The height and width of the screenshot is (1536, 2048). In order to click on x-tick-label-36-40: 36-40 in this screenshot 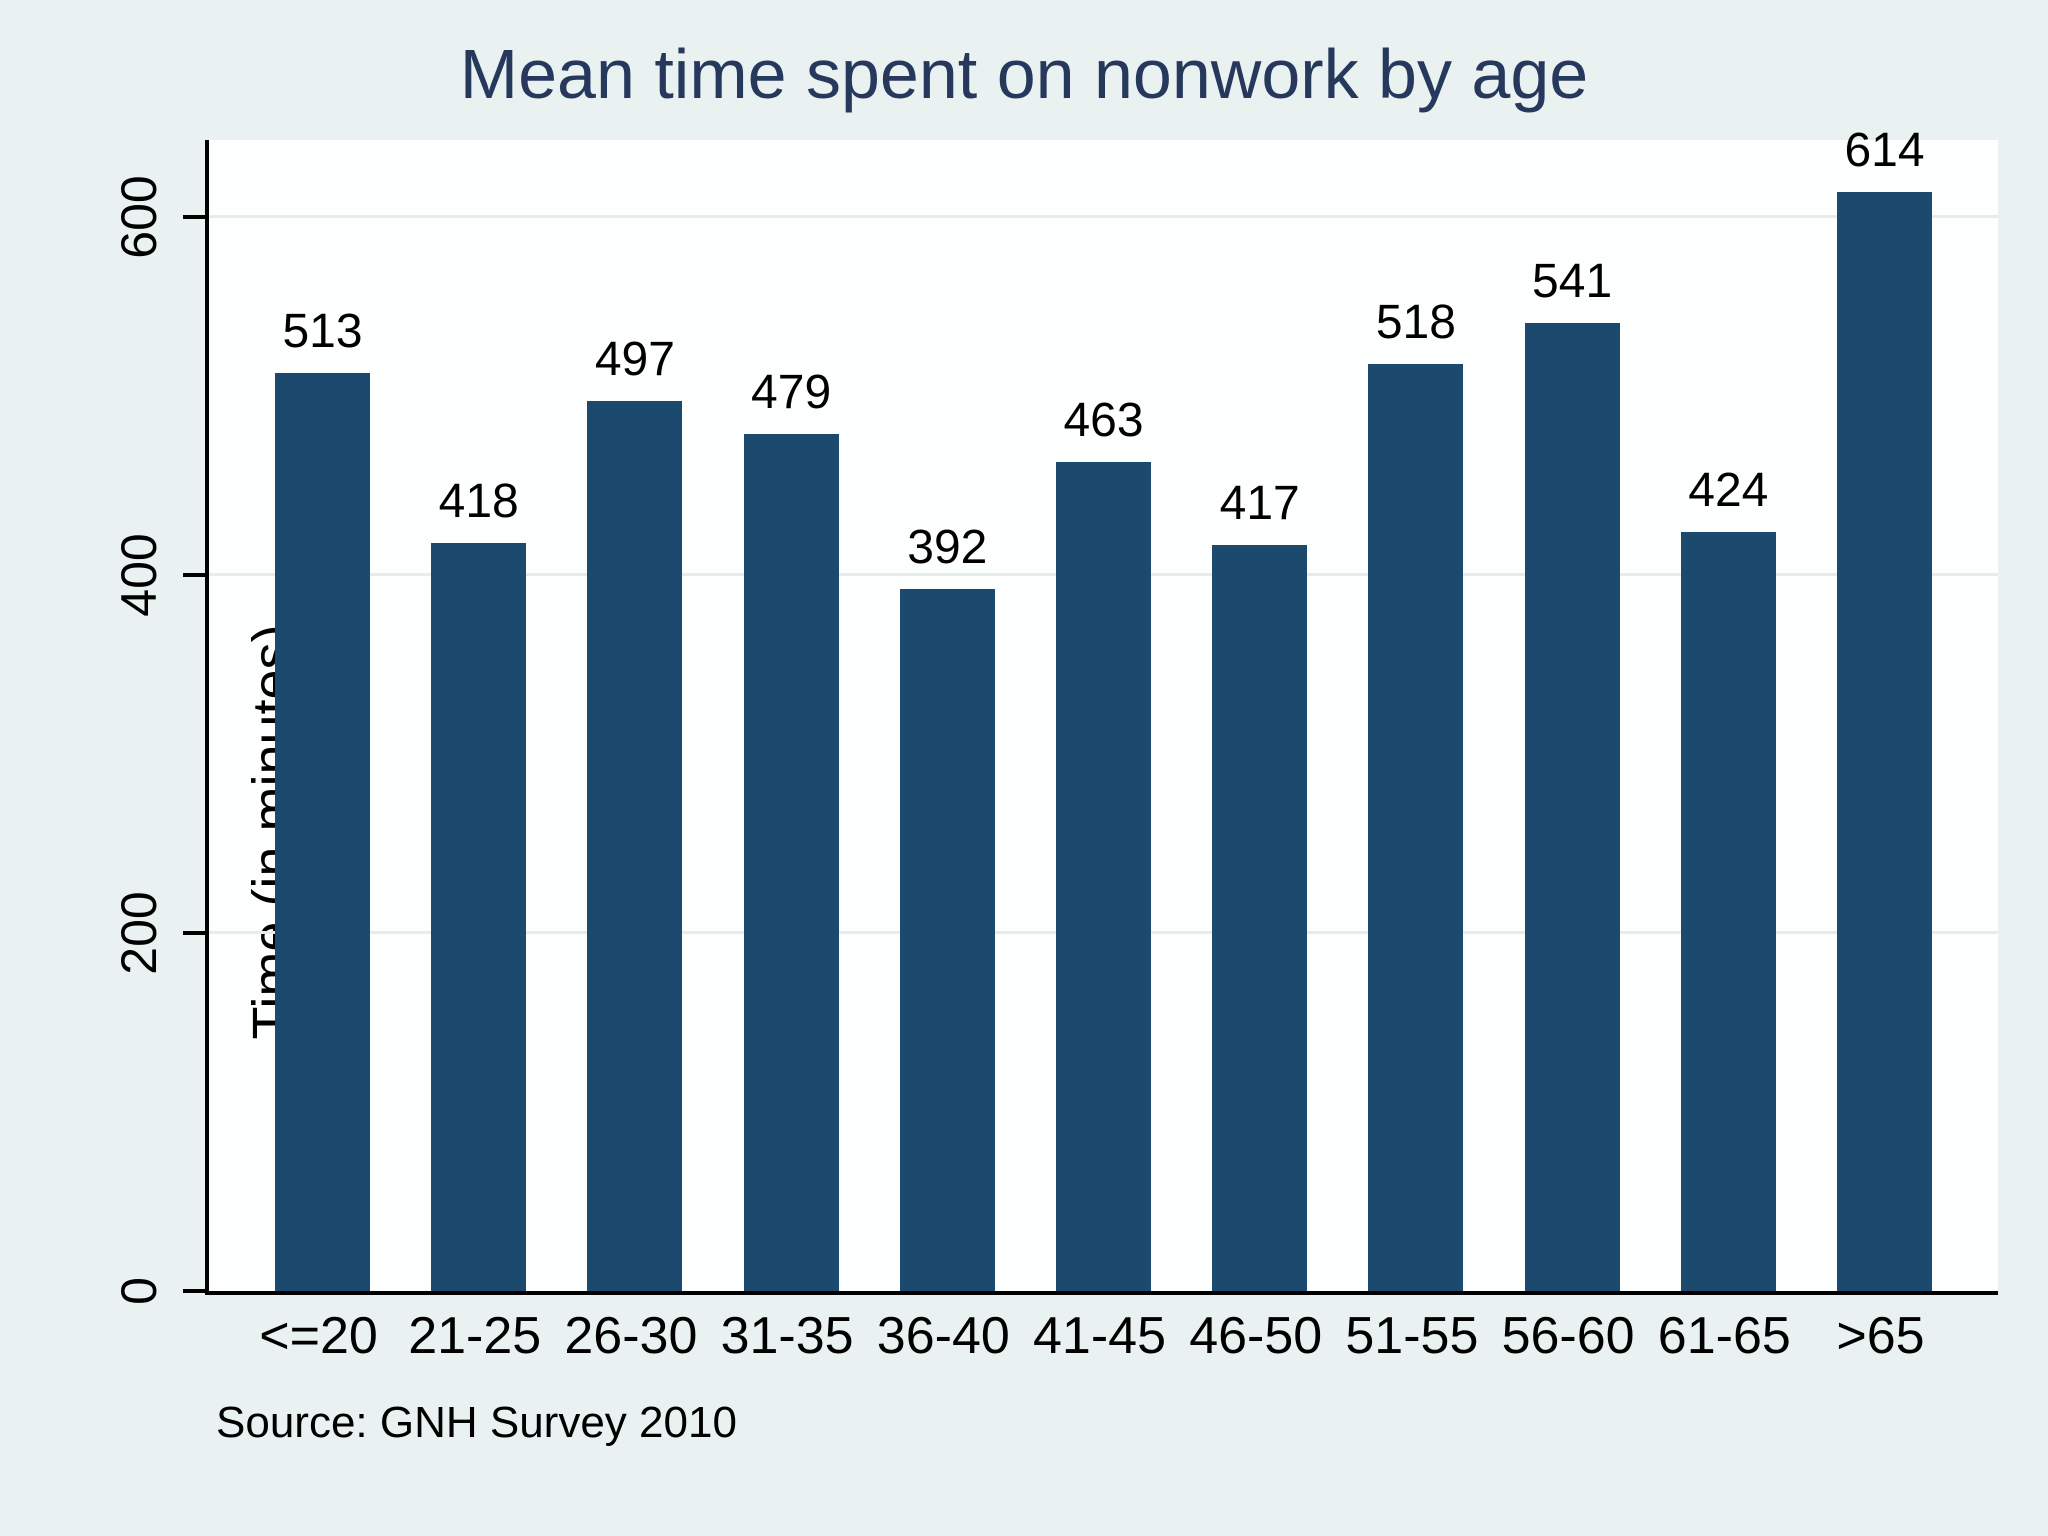, I will do `click(943, 1336)`.